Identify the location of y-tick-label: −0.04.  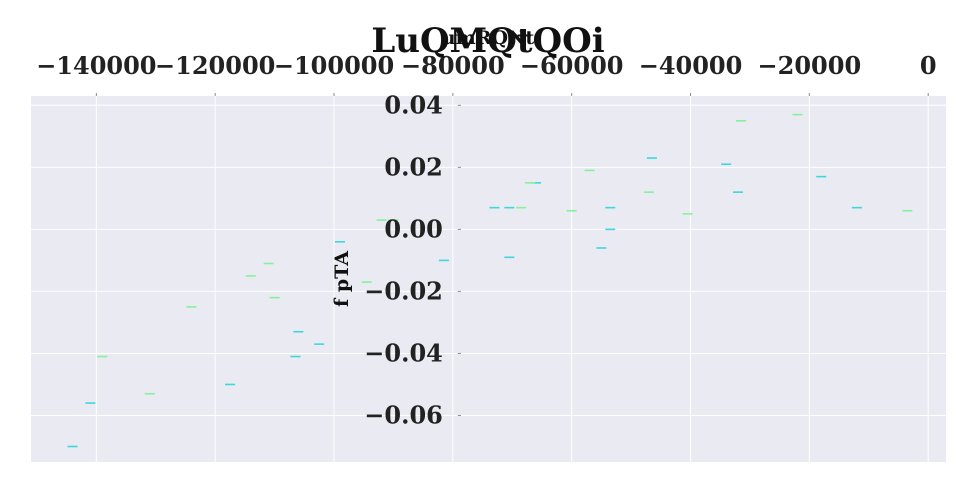
(403, 352).